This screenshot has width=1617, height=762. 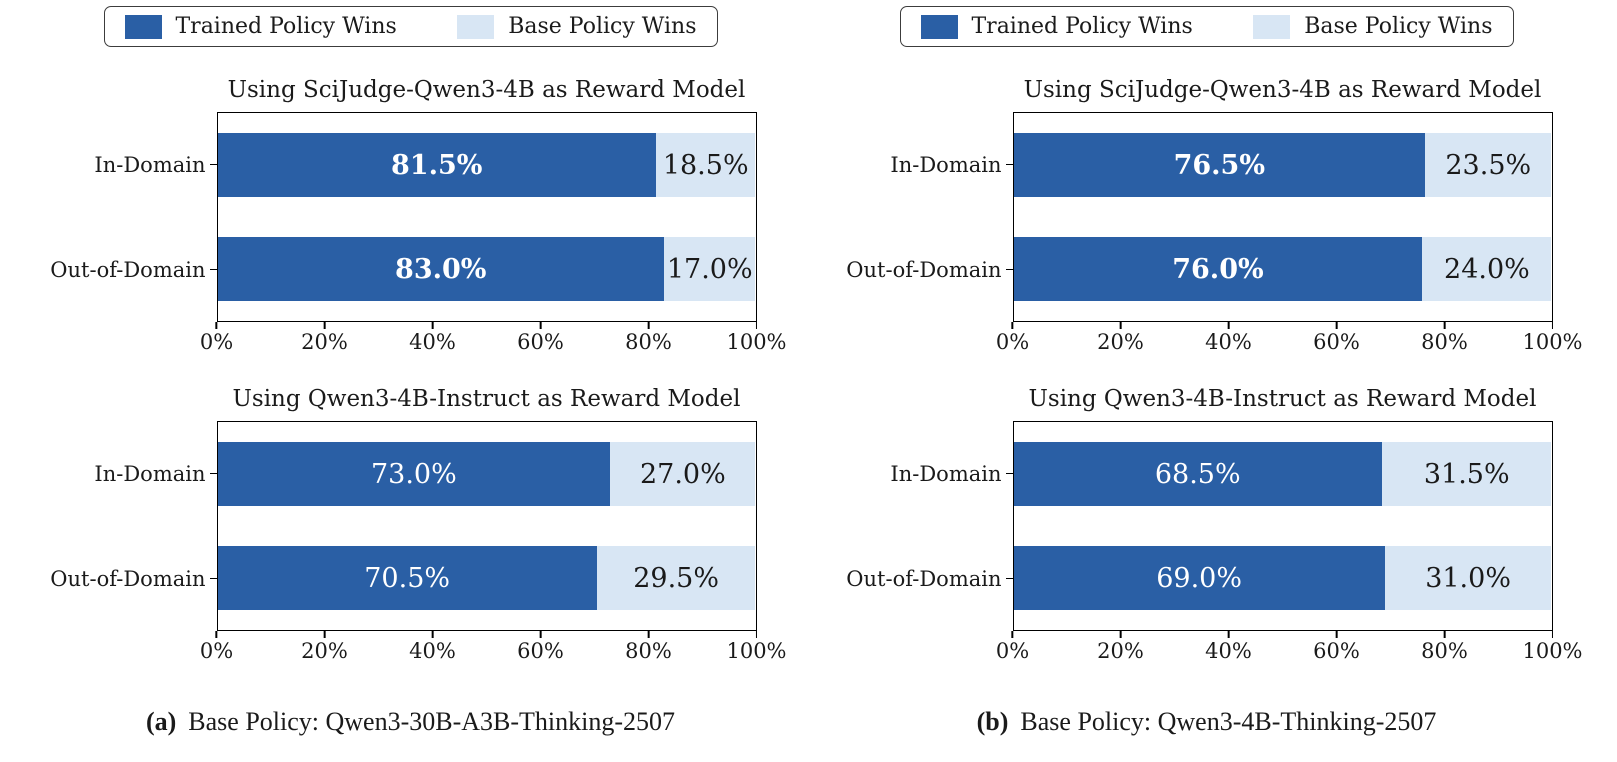 What do you see at coordinates (486, 526) in the screenshot?
I see `plot-area: 73.0% 27.0% 70.5% 29.5%` at bounding box center [486, 526].